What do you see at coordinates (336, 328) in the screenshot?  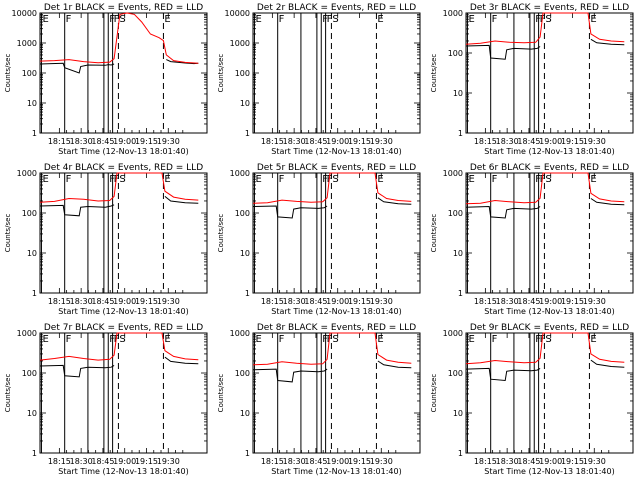 I see `panel-title: Det 8r BLACK = Events, RED = LLD` at bounding box center [336, 328].